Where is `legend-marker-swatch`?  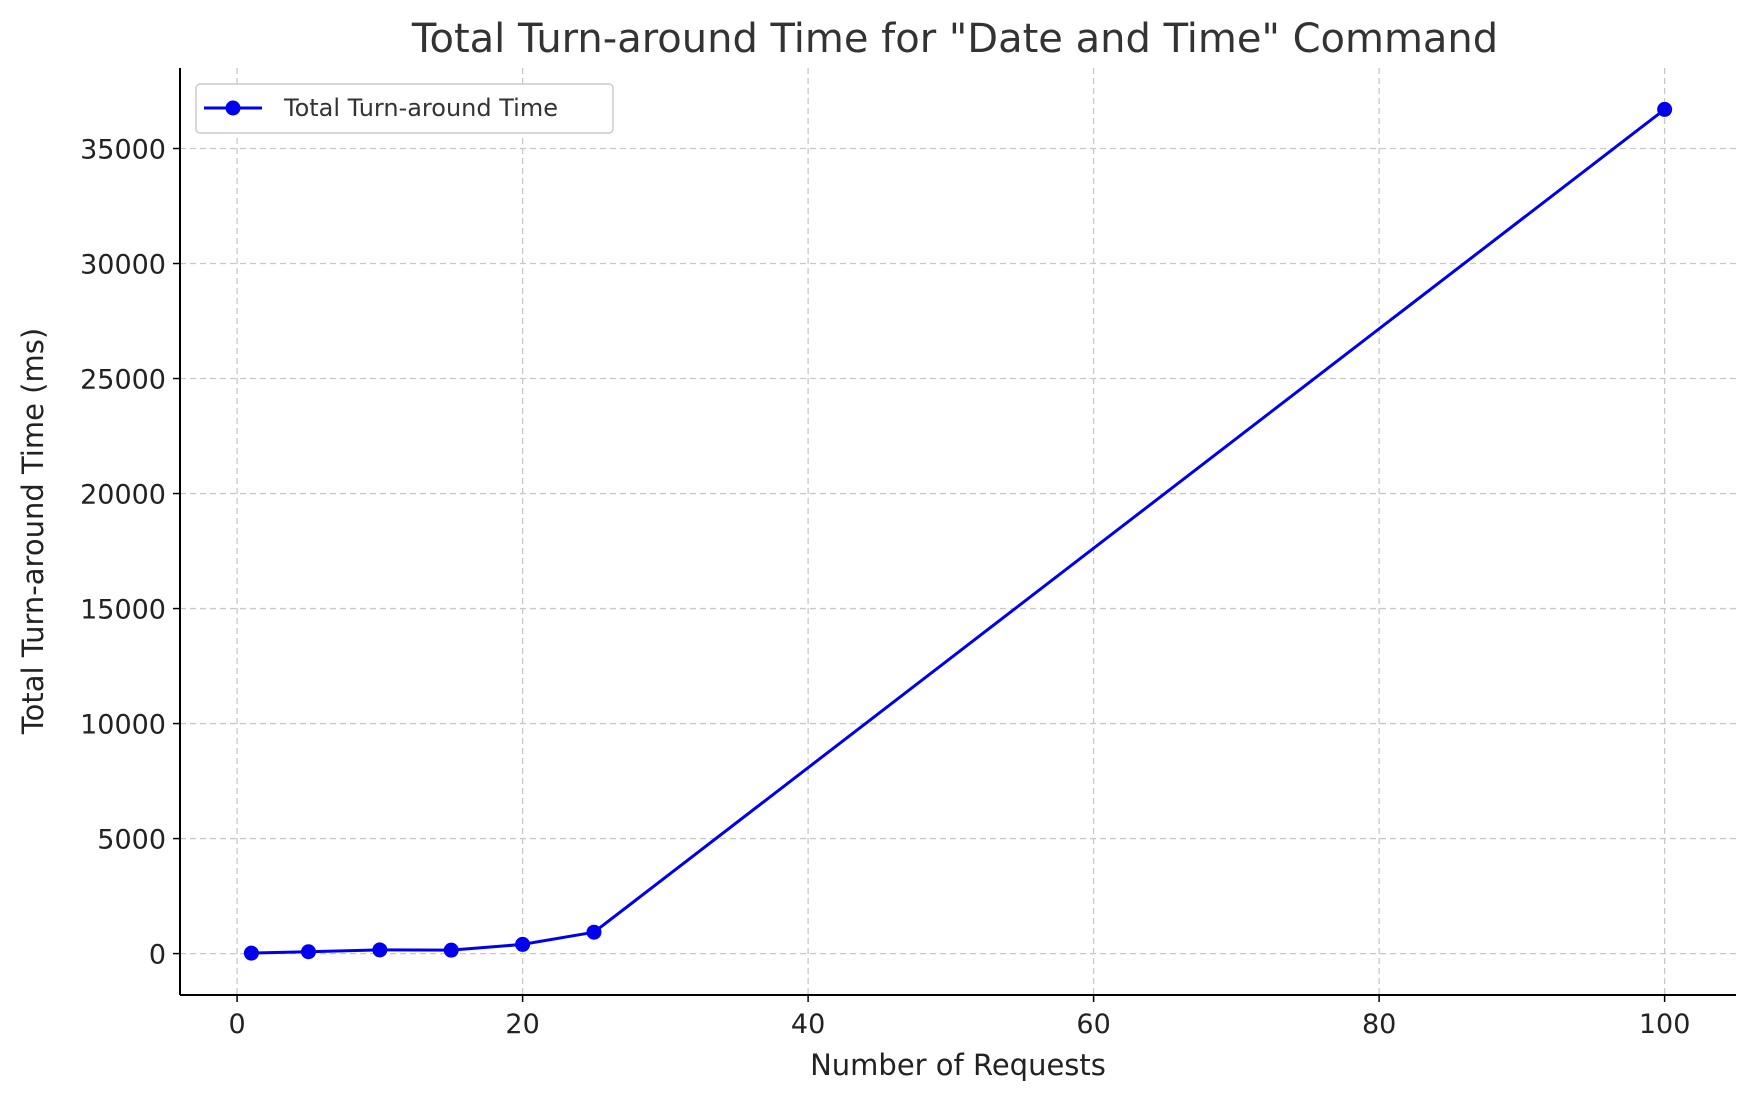
legend-marker-swatch is located at coordinates (233, 108).